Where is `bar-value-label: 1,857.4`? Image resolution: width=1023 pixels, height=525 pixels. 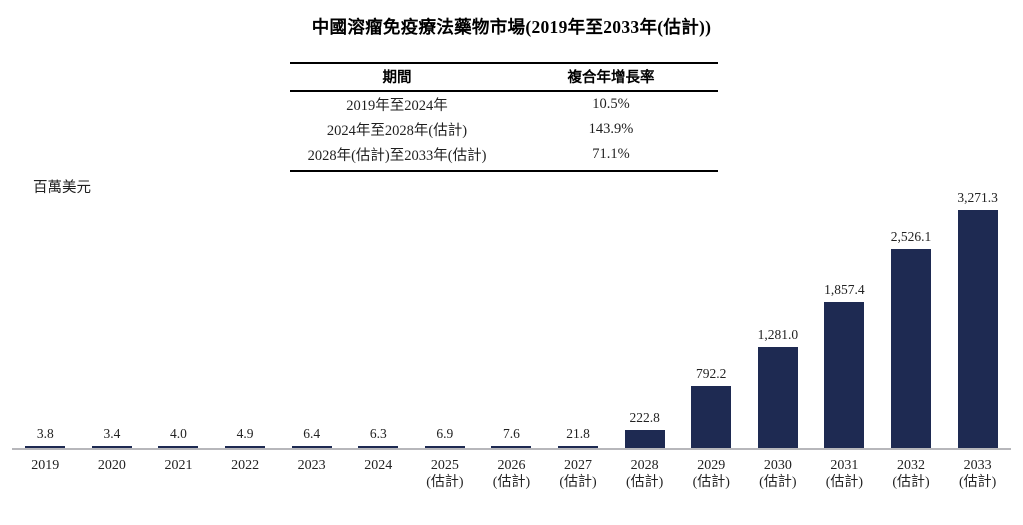
bar-value-label: 1,857.4 is located at coordinates (844, 289).